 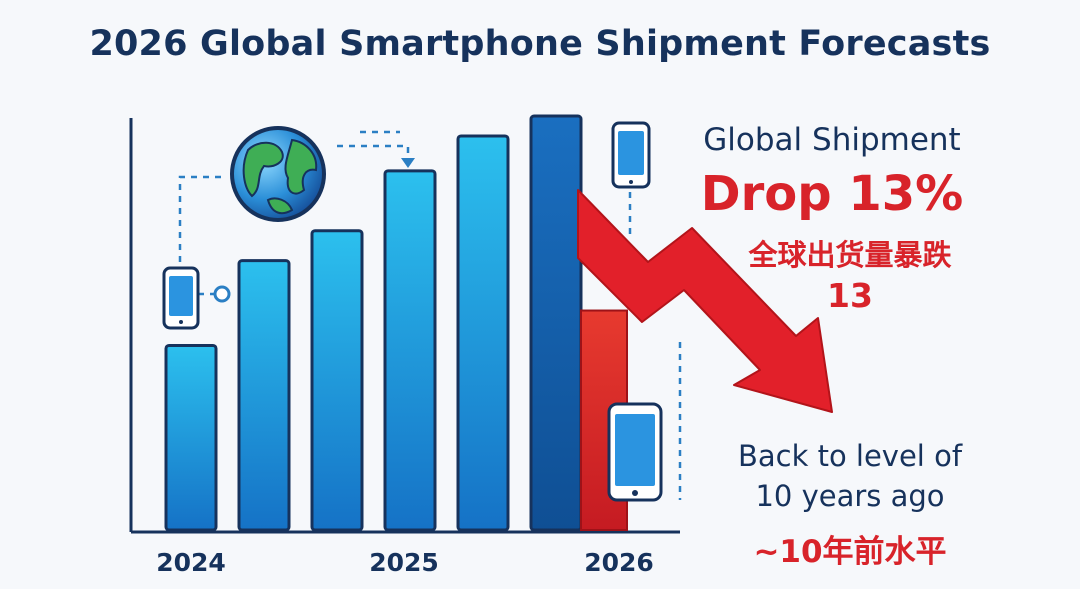 I want to click on annotation-back-line2: 10 years ago, so click(x=850, y=496).